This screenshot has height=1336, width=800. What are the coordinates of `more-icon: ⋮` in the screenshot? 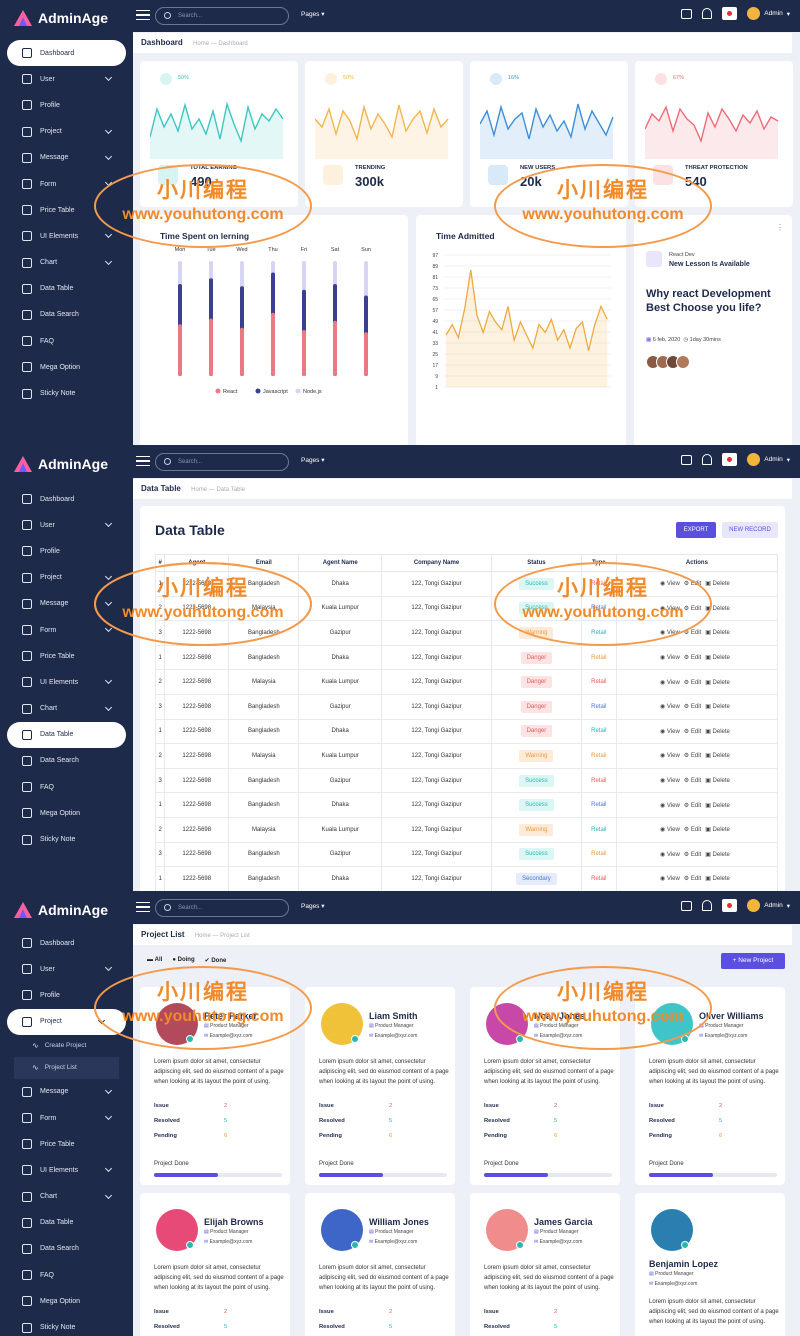 It's located at (780, 227).